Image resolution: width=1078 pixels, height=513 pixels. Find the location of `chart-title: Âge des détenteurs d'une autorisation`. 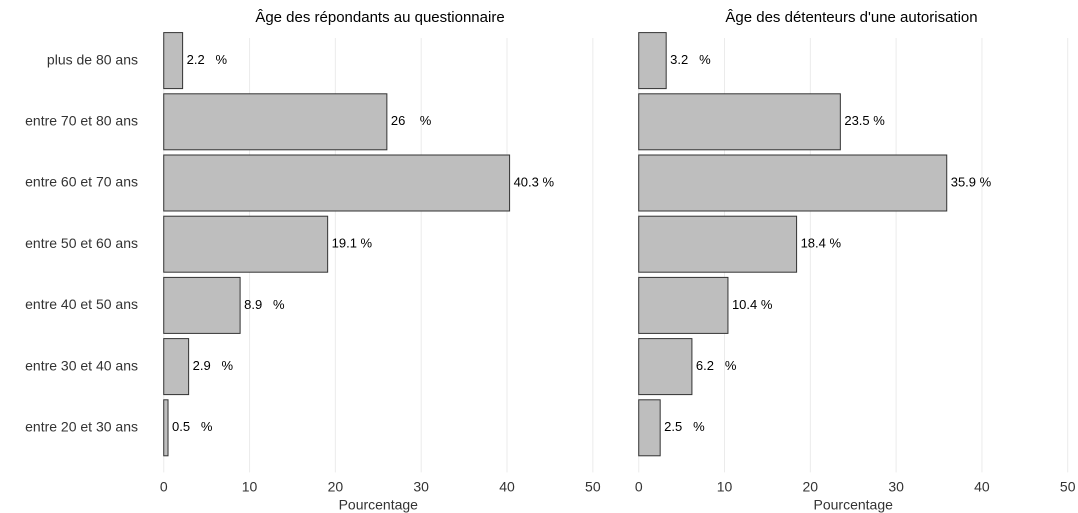

chart-title: Âge des détenteurs d'une autorisation is located at coordinates (851, 17).